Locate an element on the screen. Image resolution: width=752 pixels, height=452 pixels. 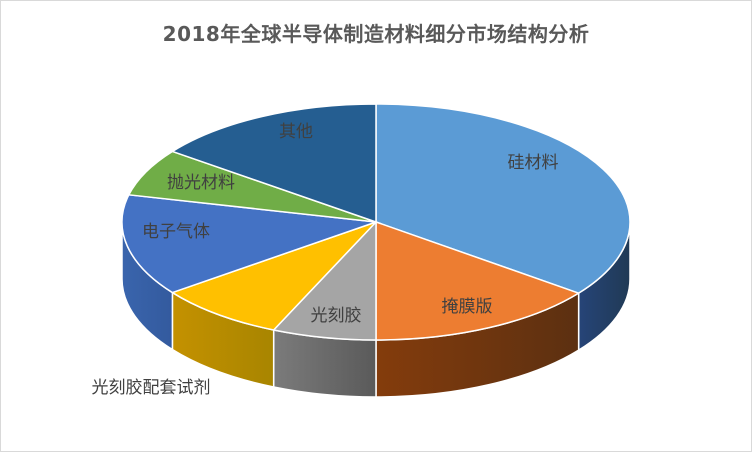
data-label-0: 硅材料 is located at coordinates (533, 163).